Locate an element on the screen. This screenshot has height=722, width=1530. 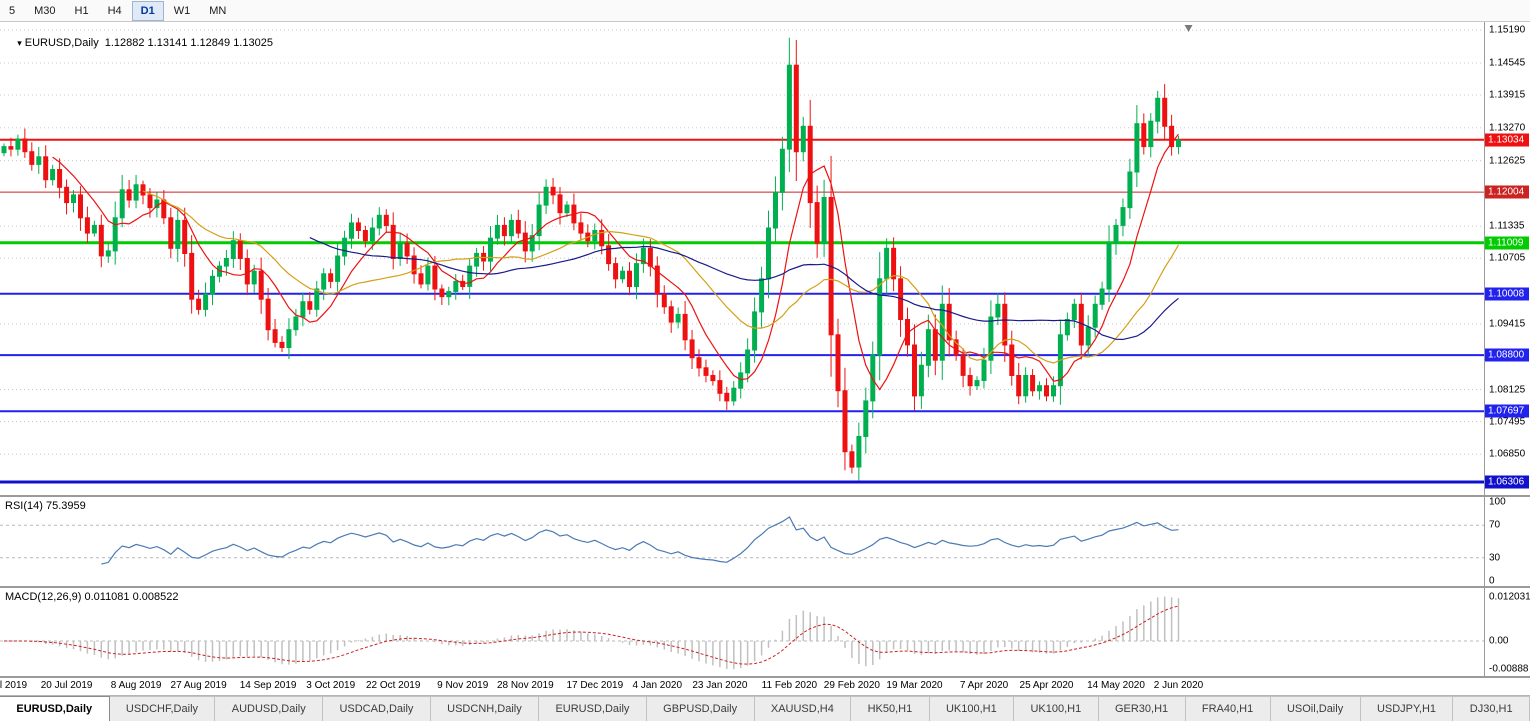
chart-tab-usdcad-daily: USDCAD,Daily is located at coordinates (377, 708).